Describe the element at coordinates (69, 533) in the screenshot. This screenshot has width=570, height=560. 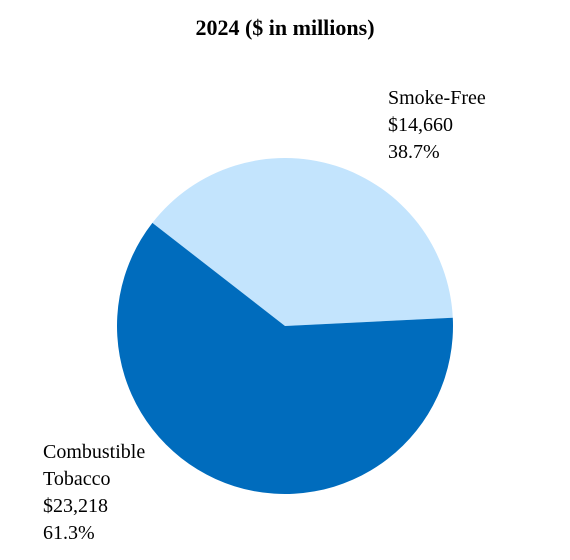
I see `slice-percent: 61.3%` at that location.